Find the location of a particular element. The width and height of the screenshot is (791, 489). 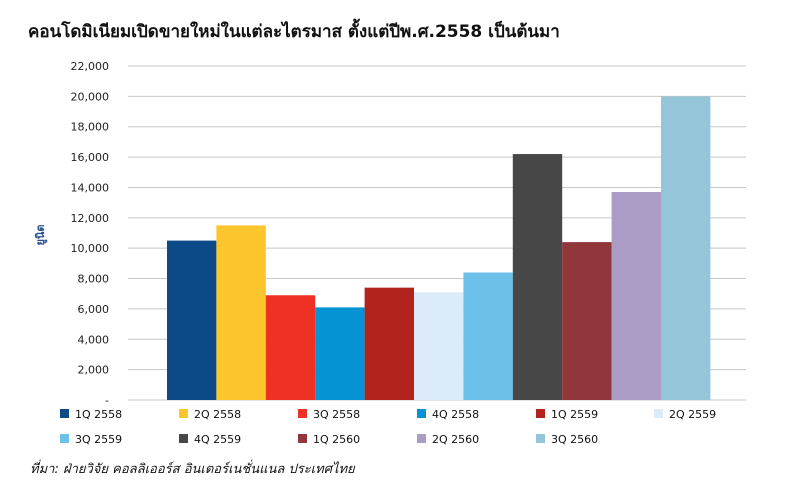

legend-label: 4Q 2559 is located at coordinates (217, 439).